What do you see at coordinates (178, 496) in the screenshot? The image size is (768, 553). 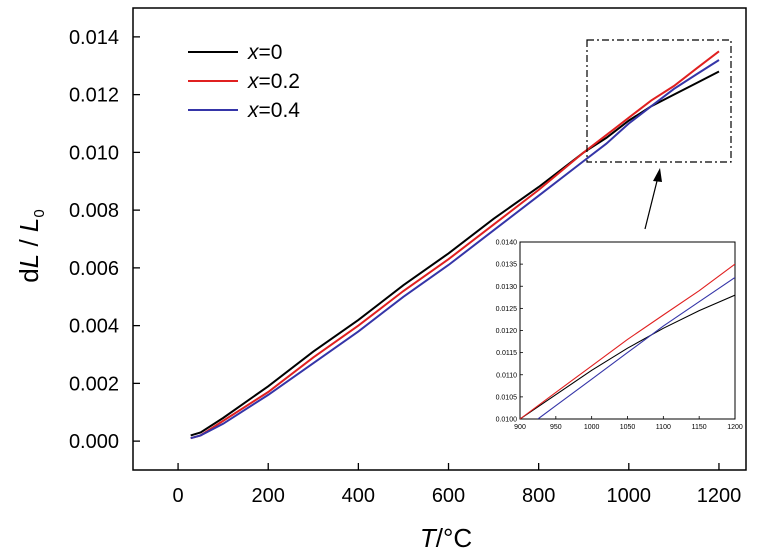 I see `x-tick-label: 0` at bounding box center [178, 496].